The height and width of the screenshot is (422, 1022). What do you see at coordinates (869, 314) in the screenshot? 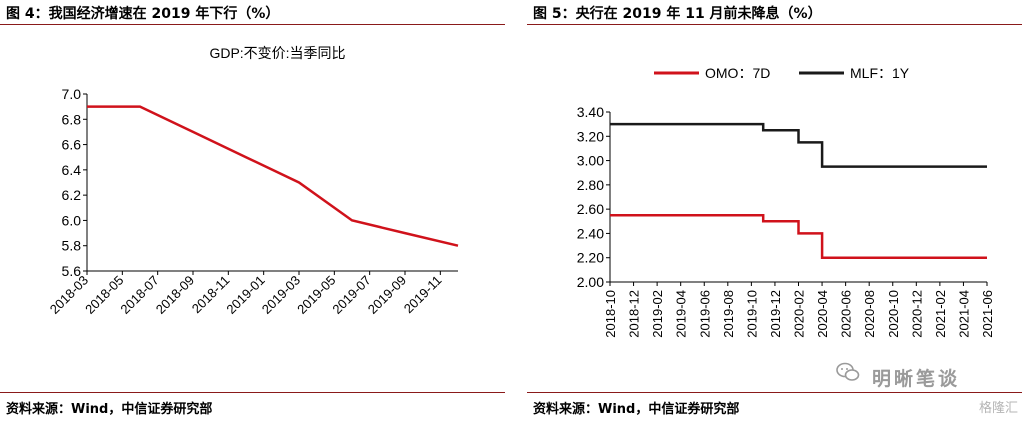
I see `x-tick-label: 2020-08` at bounding box center [869, 314].